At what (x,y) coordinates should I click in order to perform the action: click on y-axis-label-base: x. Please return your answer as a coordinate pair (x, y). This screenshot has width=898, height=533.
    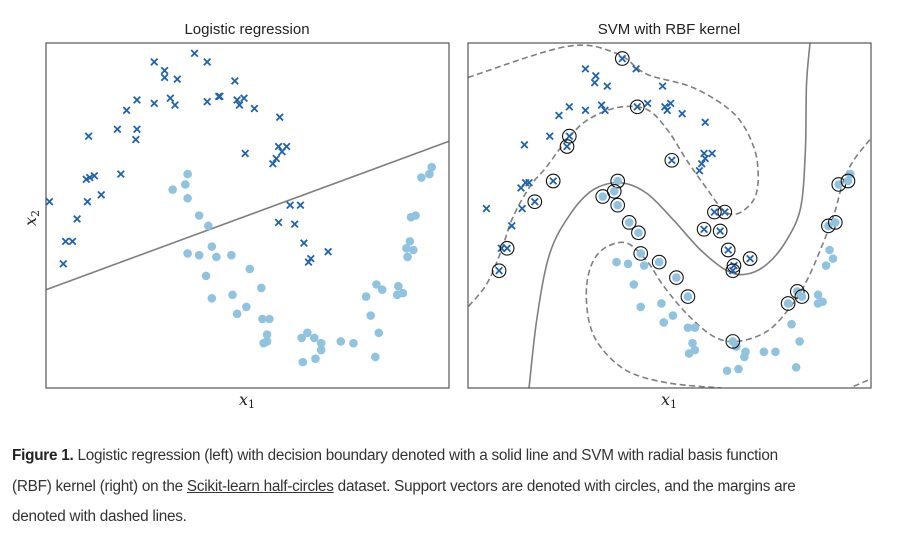
    Looking at the image, I should click on (30, 221).